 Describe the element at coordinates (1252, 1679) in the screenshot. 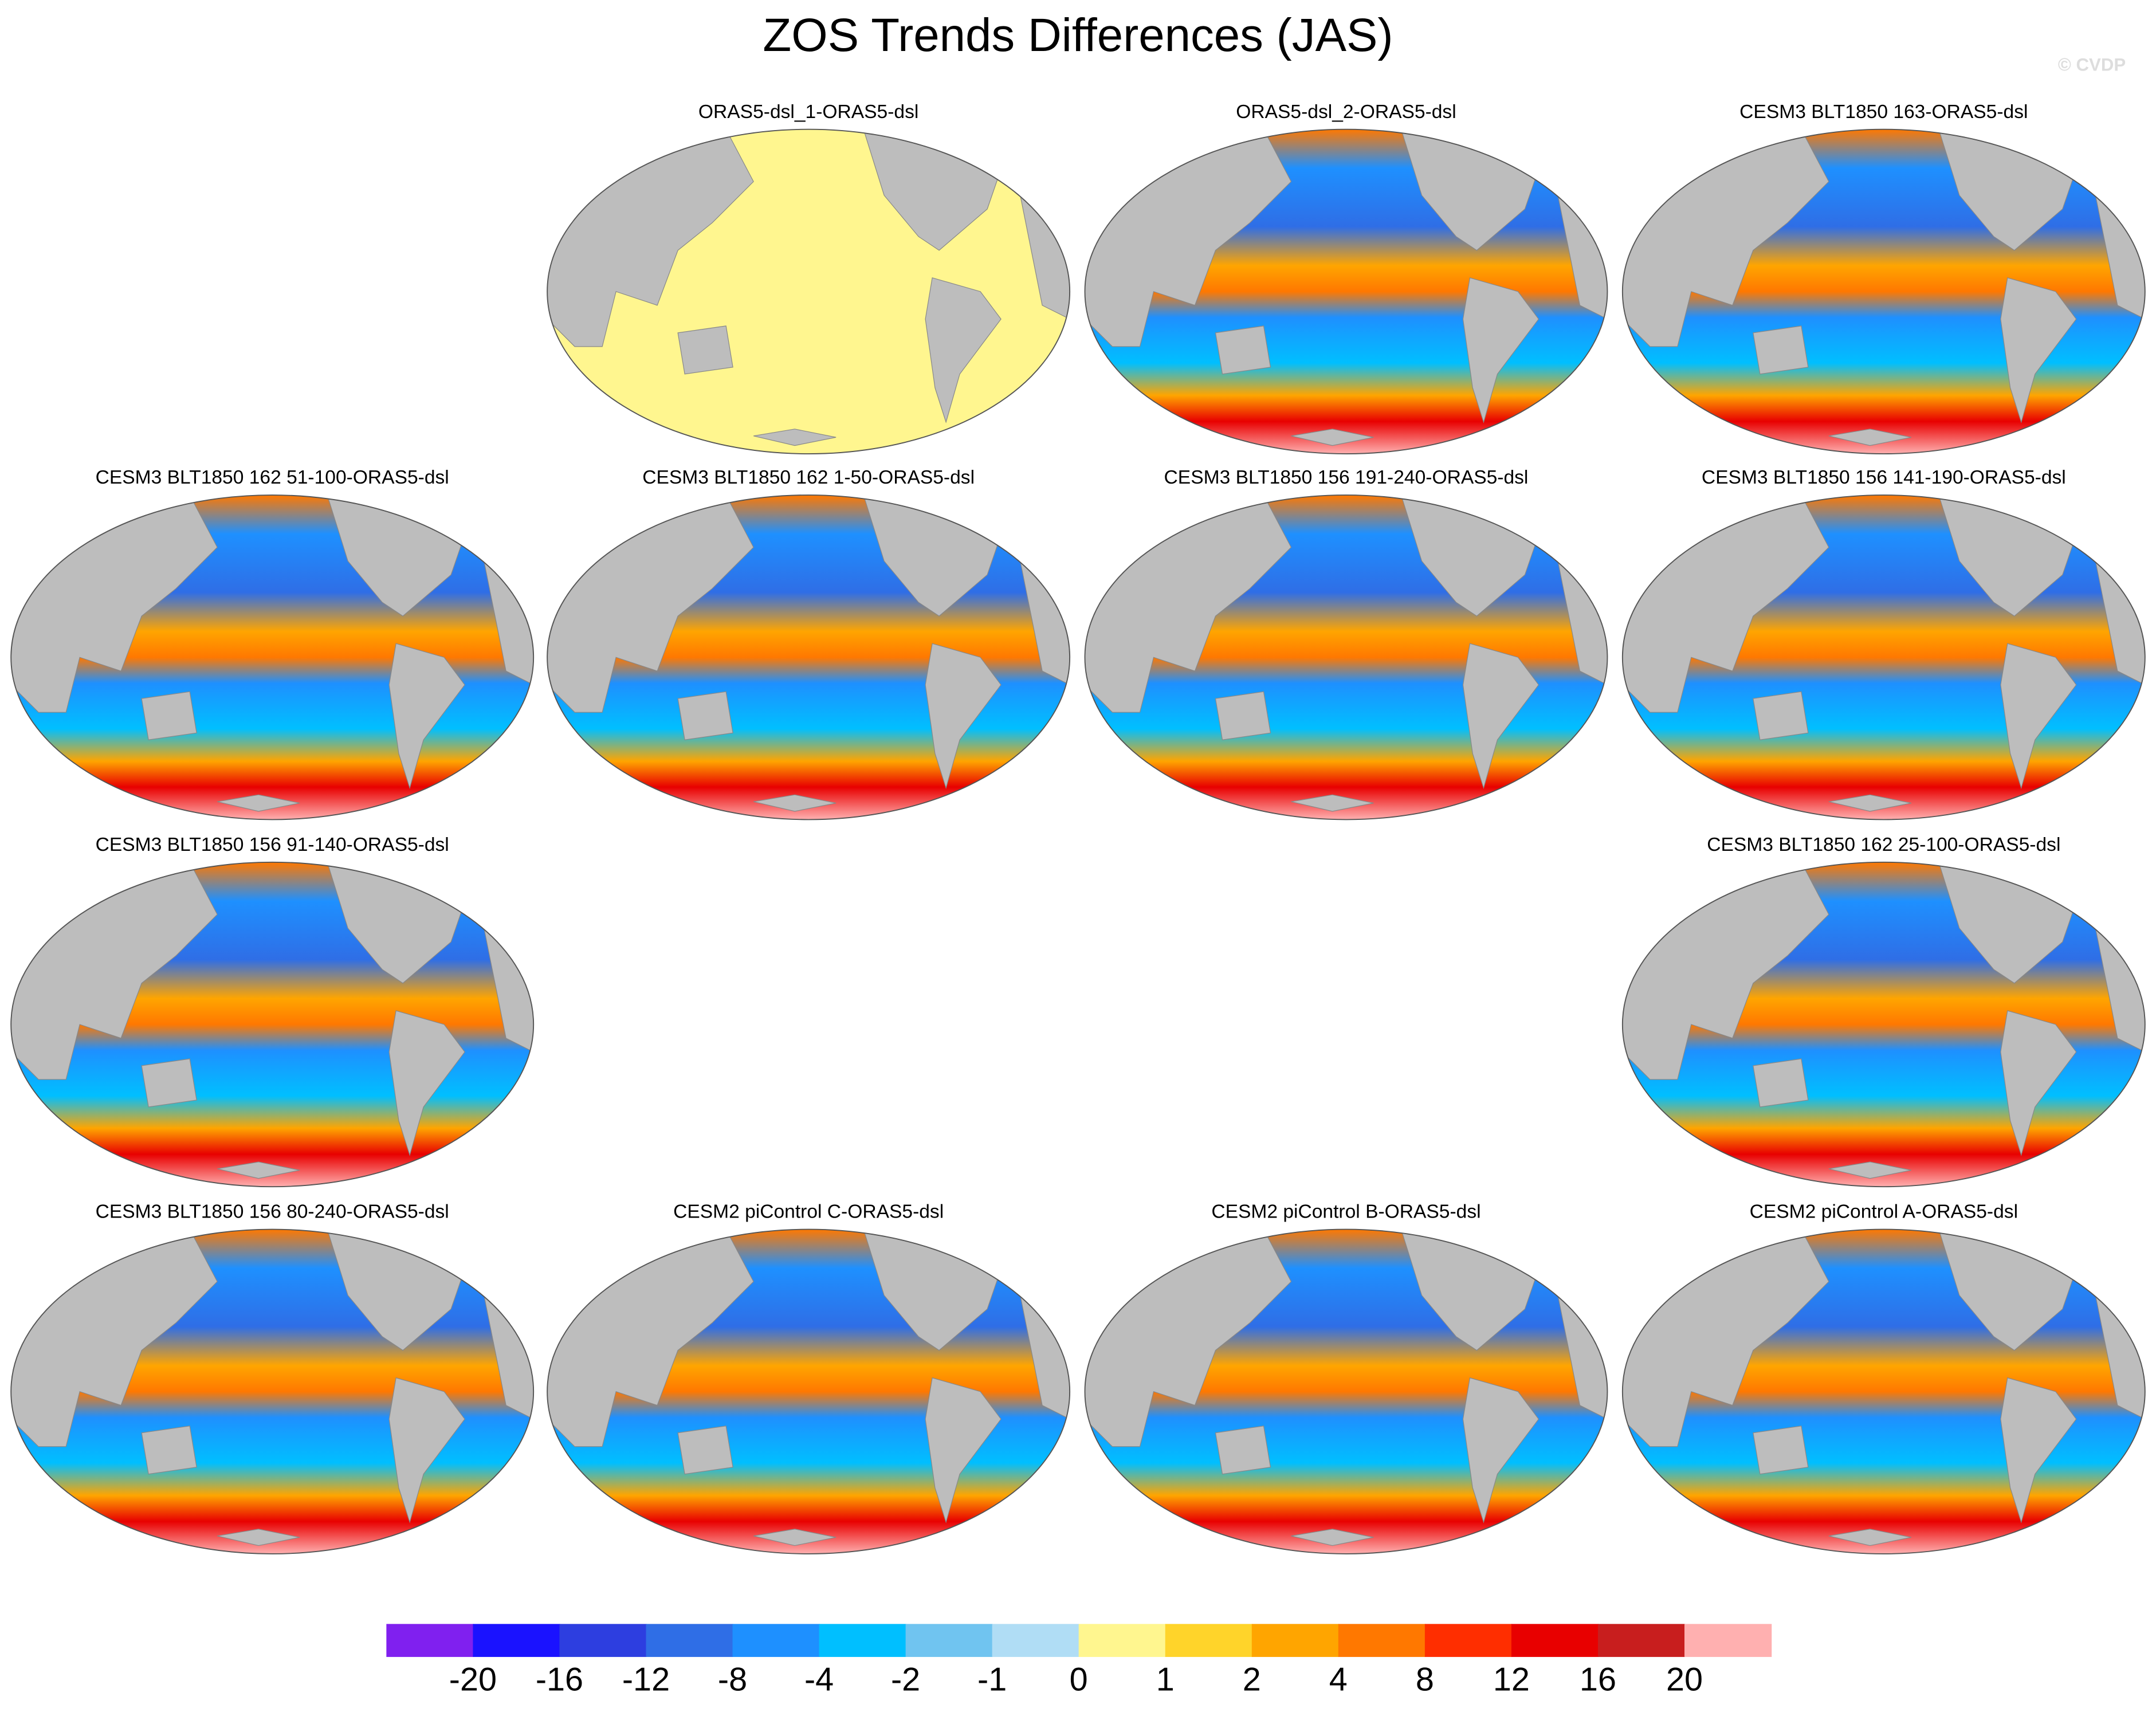

I see `colorbar-label: 2` at that location.